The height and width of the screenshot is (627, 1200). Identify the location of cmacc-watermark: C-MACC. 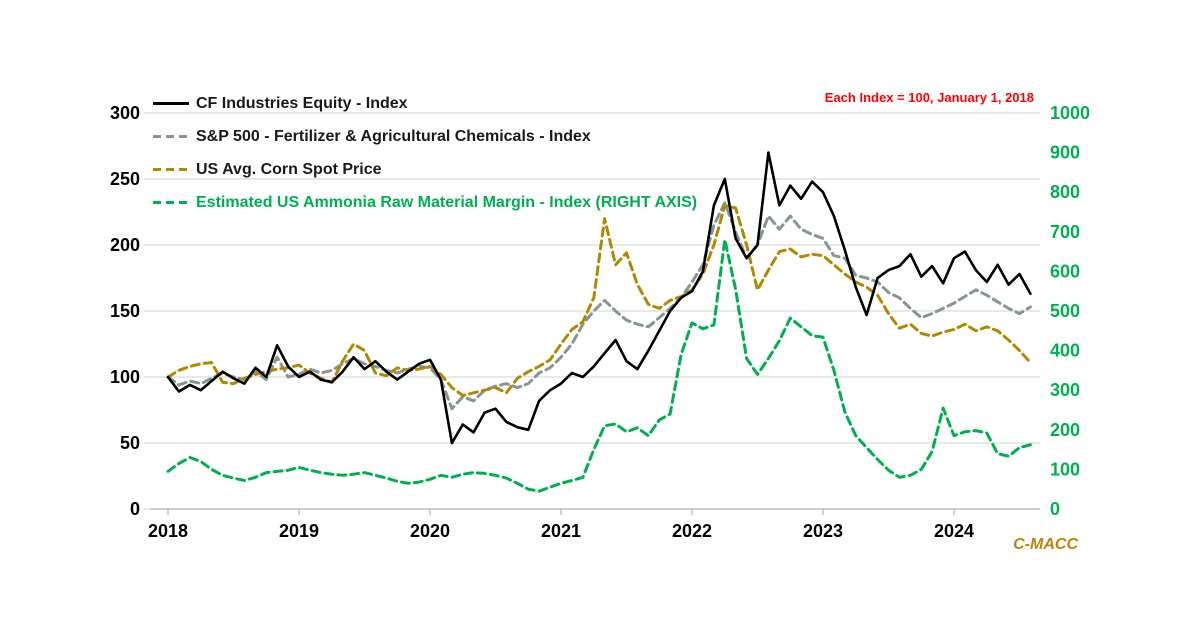
(1045, 544).